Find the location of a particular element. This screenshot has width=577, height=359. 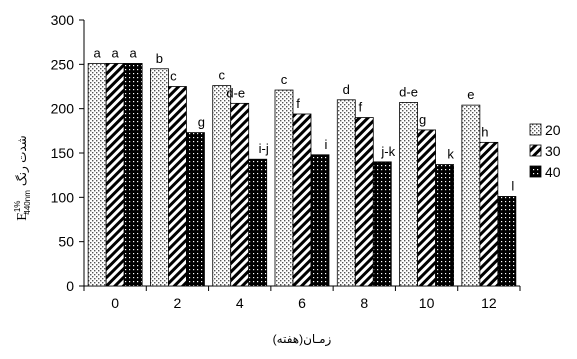

x-tick-label: 6 is located at coordinates (302, 303).